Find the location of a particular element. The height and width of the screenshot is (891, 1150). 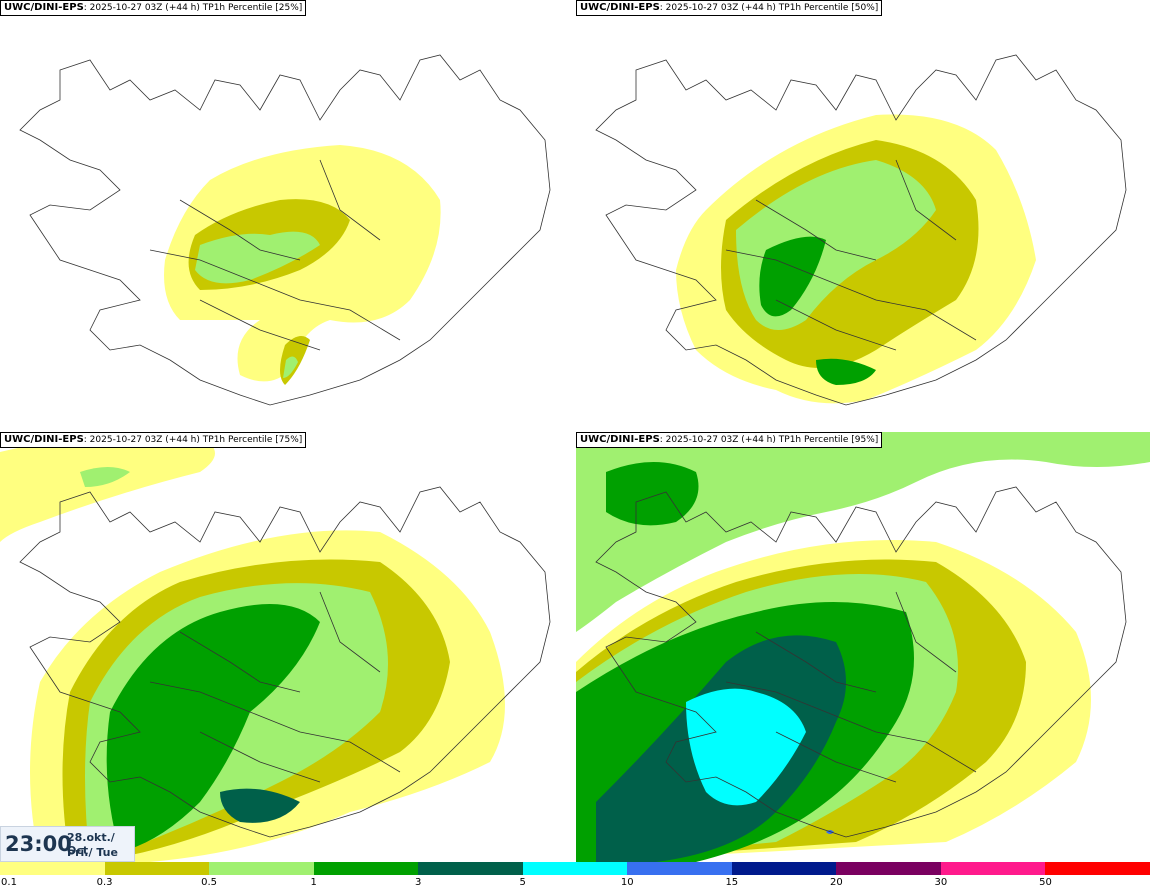

legend-color-bar is located at coordinates (575, 868).